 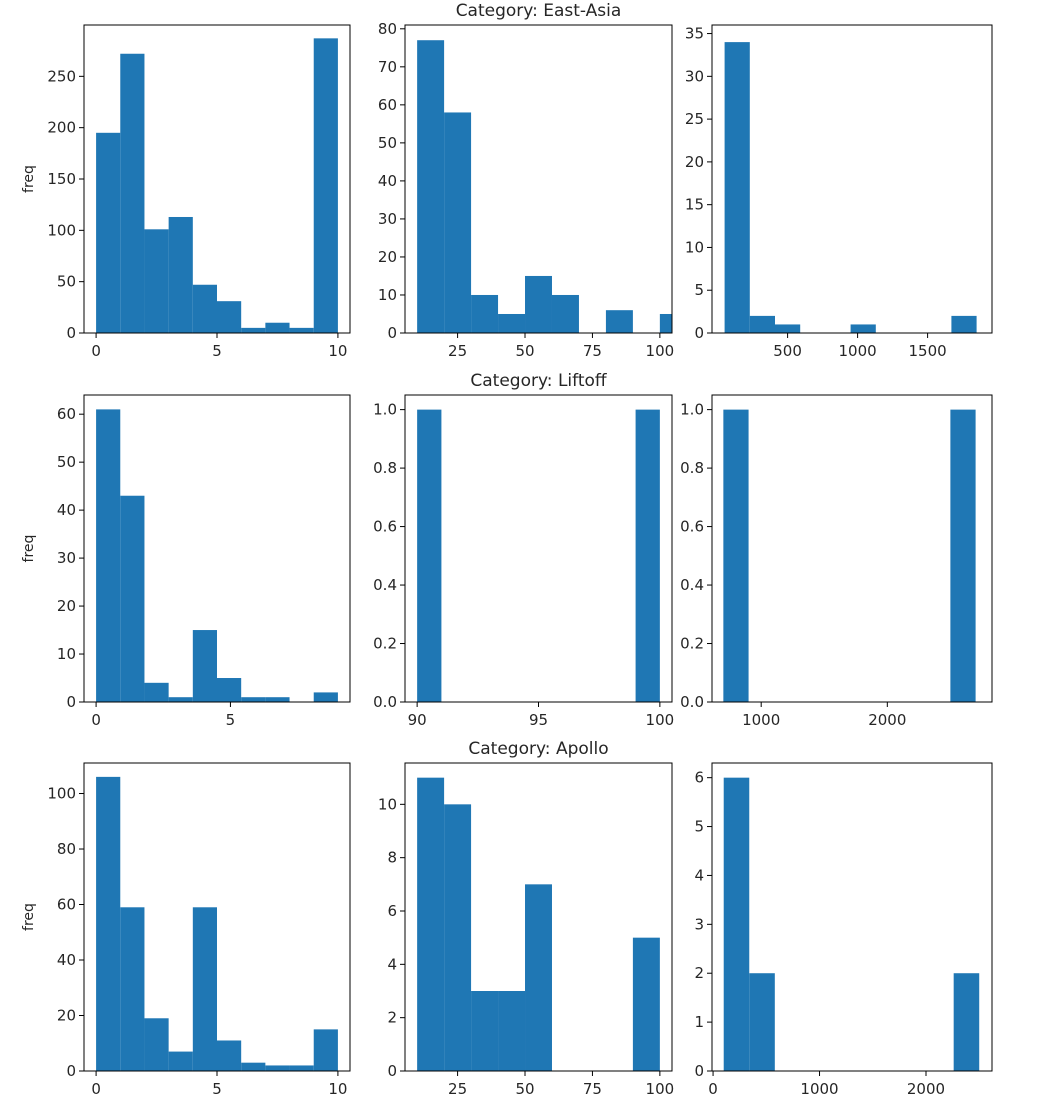 What do you see at coordinates (392, 1018) in the screenshot?
I see `y-tick-label: 2` at bounding box center [392, 1018].